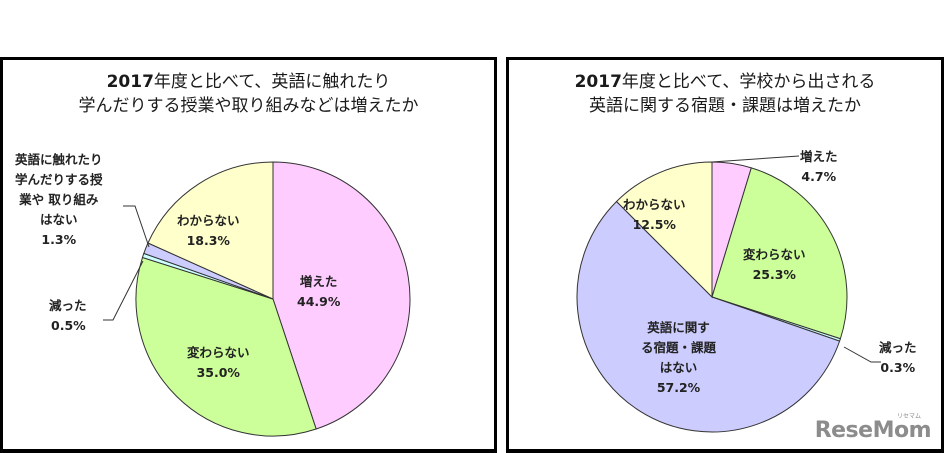 Image resolution: width=944 pixels, height=453 pixels. I want to click on slice-label-increased: 増えた 44.9%, so click(319, 291).